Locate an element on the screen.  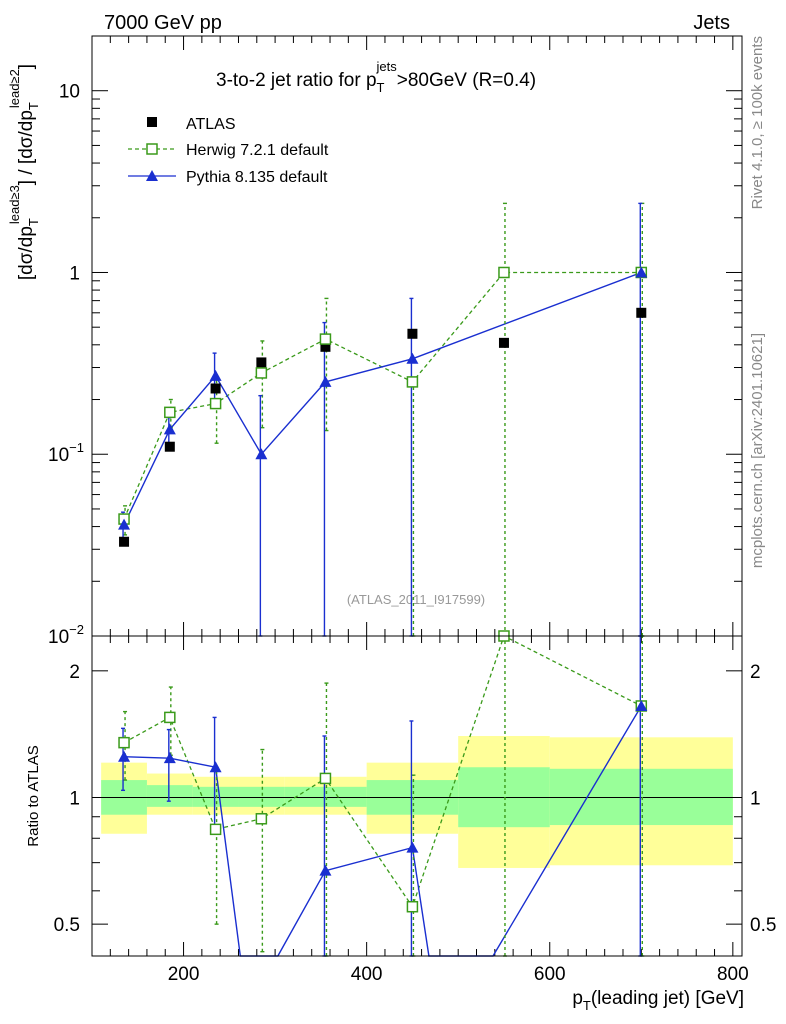
main-ytick-label: 10⁻² is located at coordinates (66, 635).